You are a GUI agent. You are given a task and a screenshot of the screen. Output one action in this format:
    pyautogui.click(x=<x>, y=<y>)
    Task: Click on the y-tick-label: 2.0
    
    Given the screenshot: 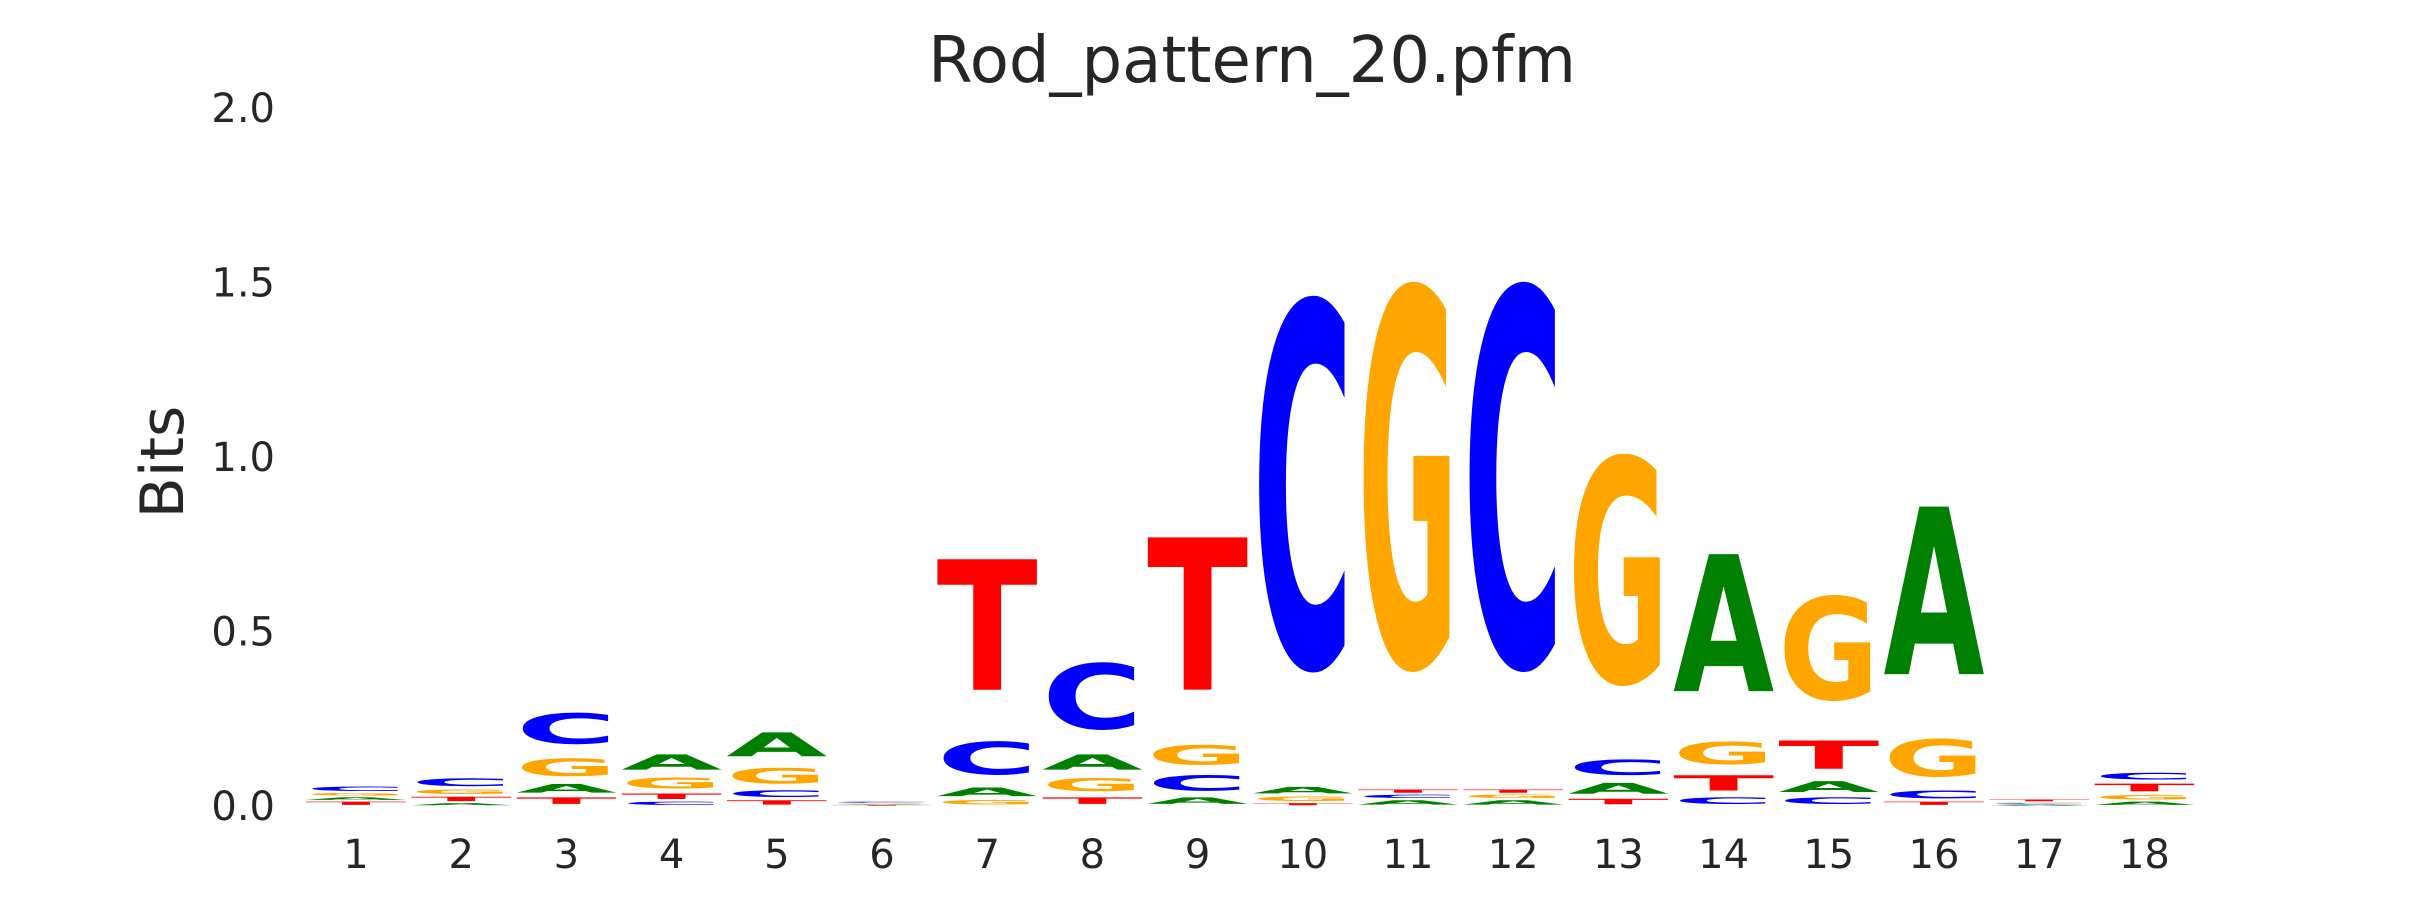 What is the action you would take?
    pyautogui.click(x=243, y=109)
    